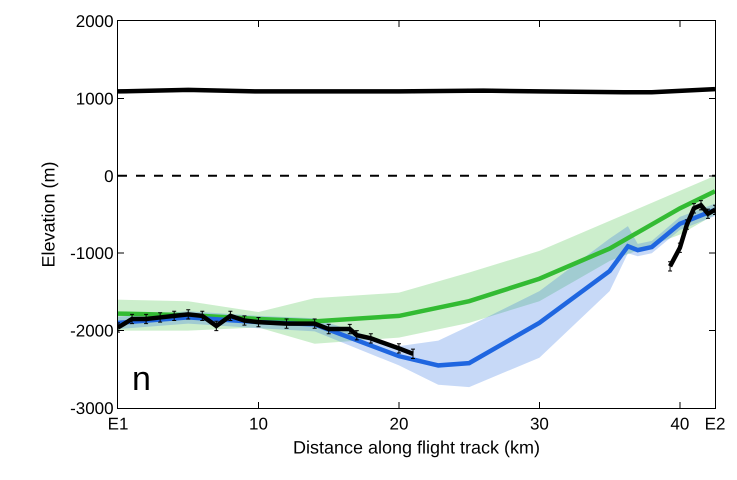 The image size is (737, 480). I want to click on x-tick-label: 30, so click(539, 424).